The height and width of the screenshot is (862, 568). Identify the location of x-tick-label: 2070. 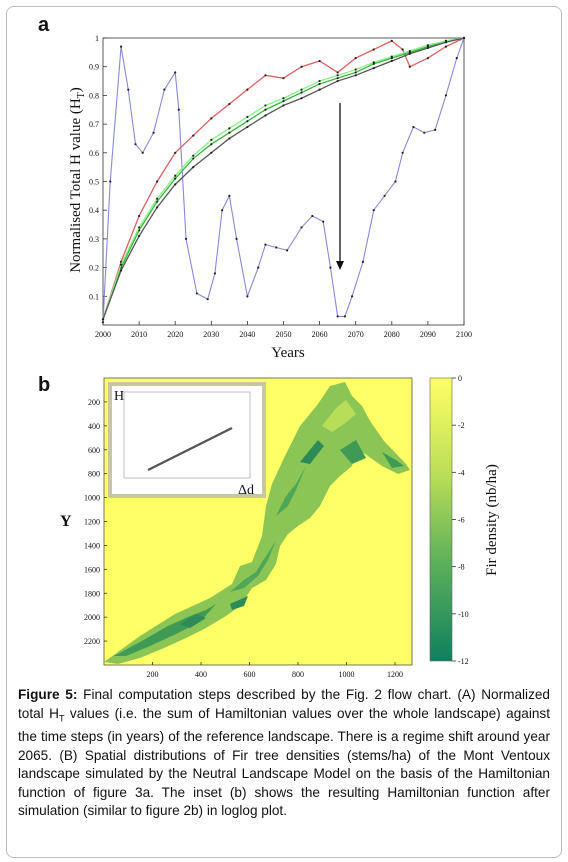
(356, 334).